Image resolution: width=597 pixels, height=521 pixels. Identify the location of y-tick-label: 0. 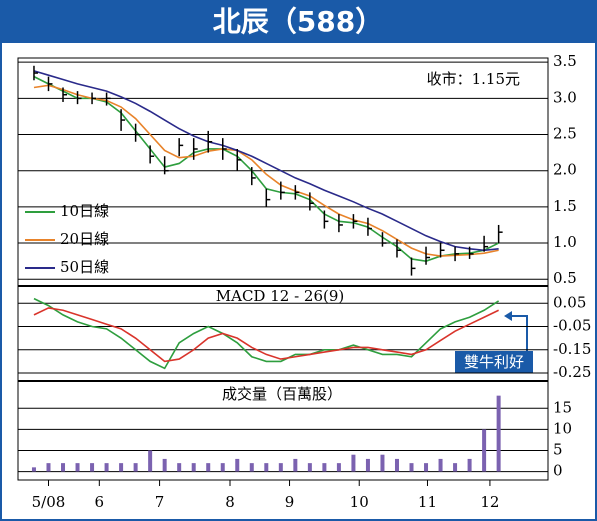
(558, 471).